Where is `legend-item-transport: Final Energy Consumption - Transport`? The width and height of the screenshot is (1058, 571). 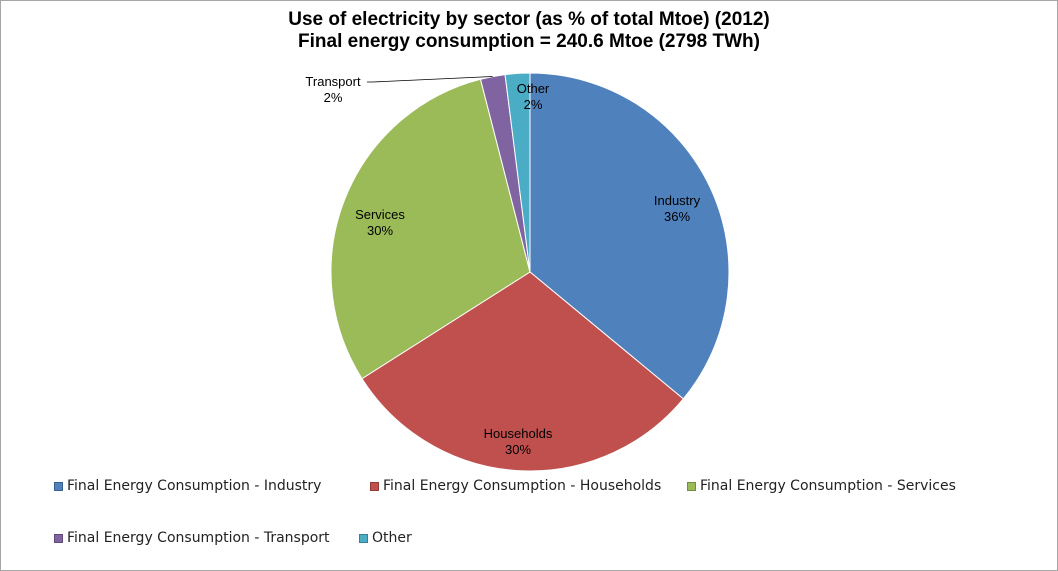
legend-item-transport: Final Energy Consumption - Transport is located at coordinates (192, 538).